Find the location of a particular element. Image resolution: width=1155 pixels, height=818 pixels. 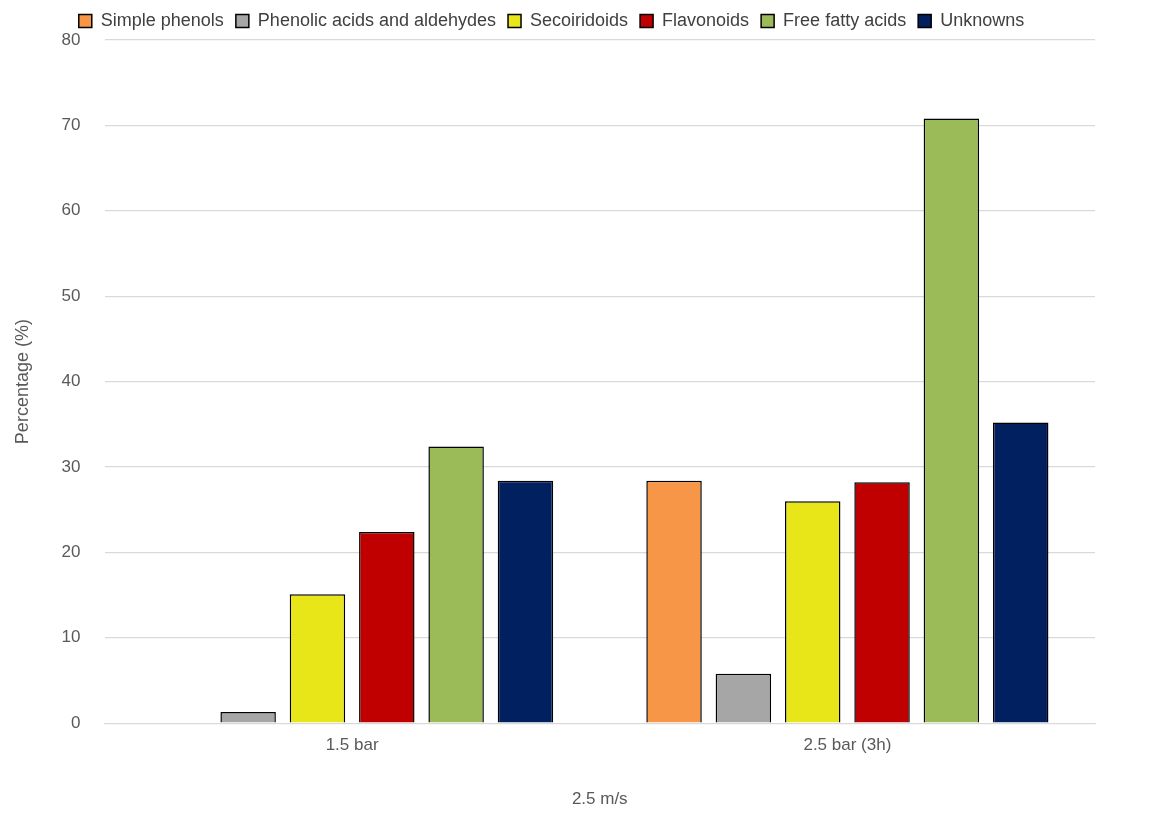

legend-label: Simple phenols is located at coordinates (162, 19).